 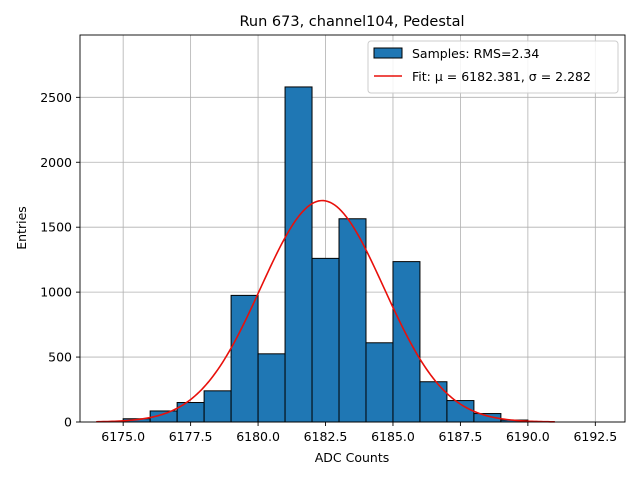 What do you see at coordinates (351, 22) in the screenshot?
I see `chart-title: Run 673, channel104, Pedestal` at bounding box center [351, 22].